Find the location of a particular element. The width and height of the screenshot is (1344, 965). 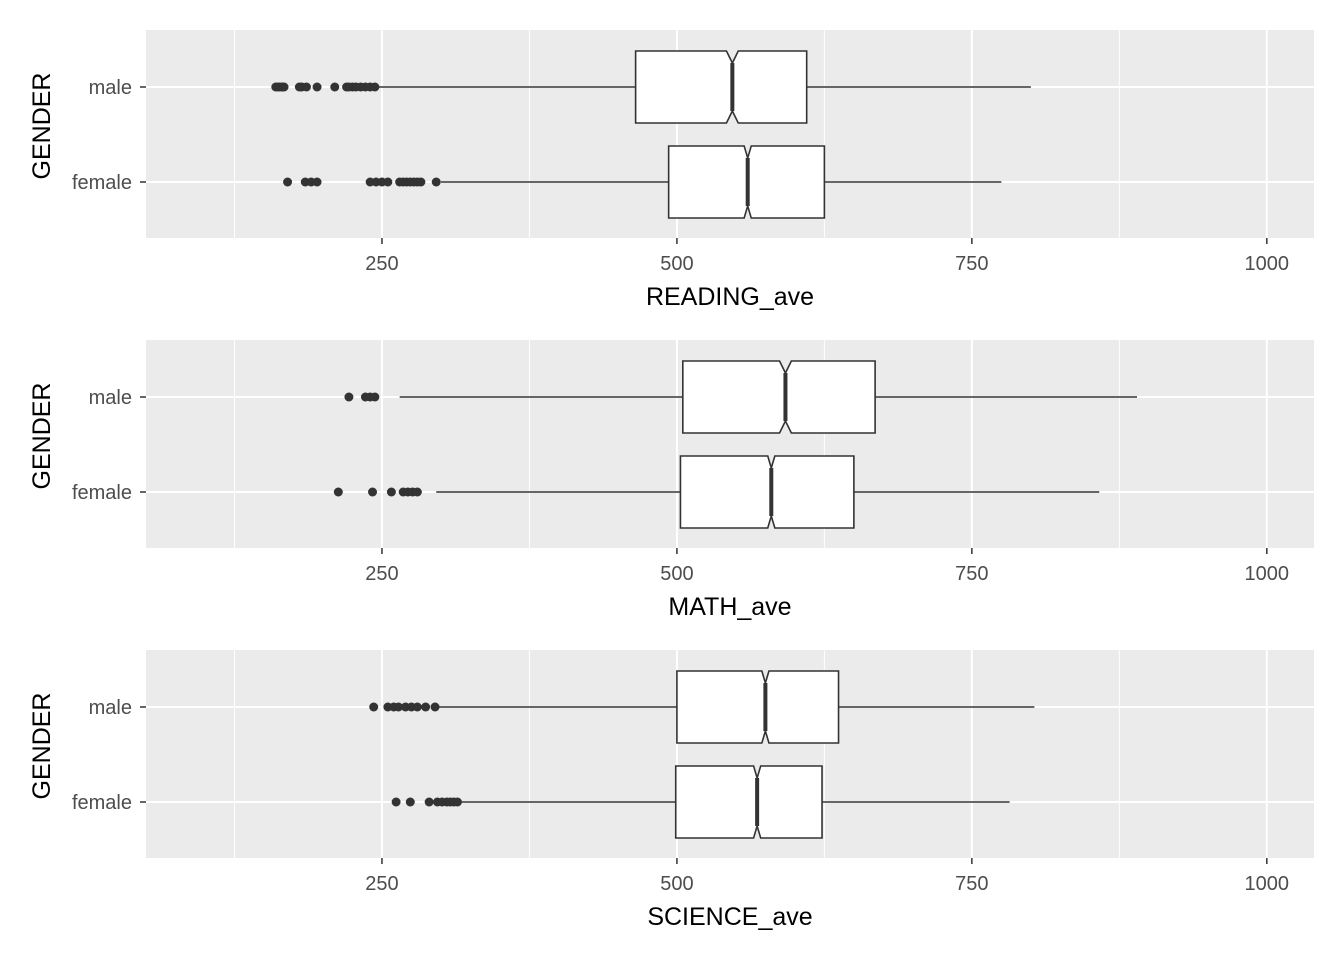

x-axis-title: READING_ave is located at coordinates (730, 297).